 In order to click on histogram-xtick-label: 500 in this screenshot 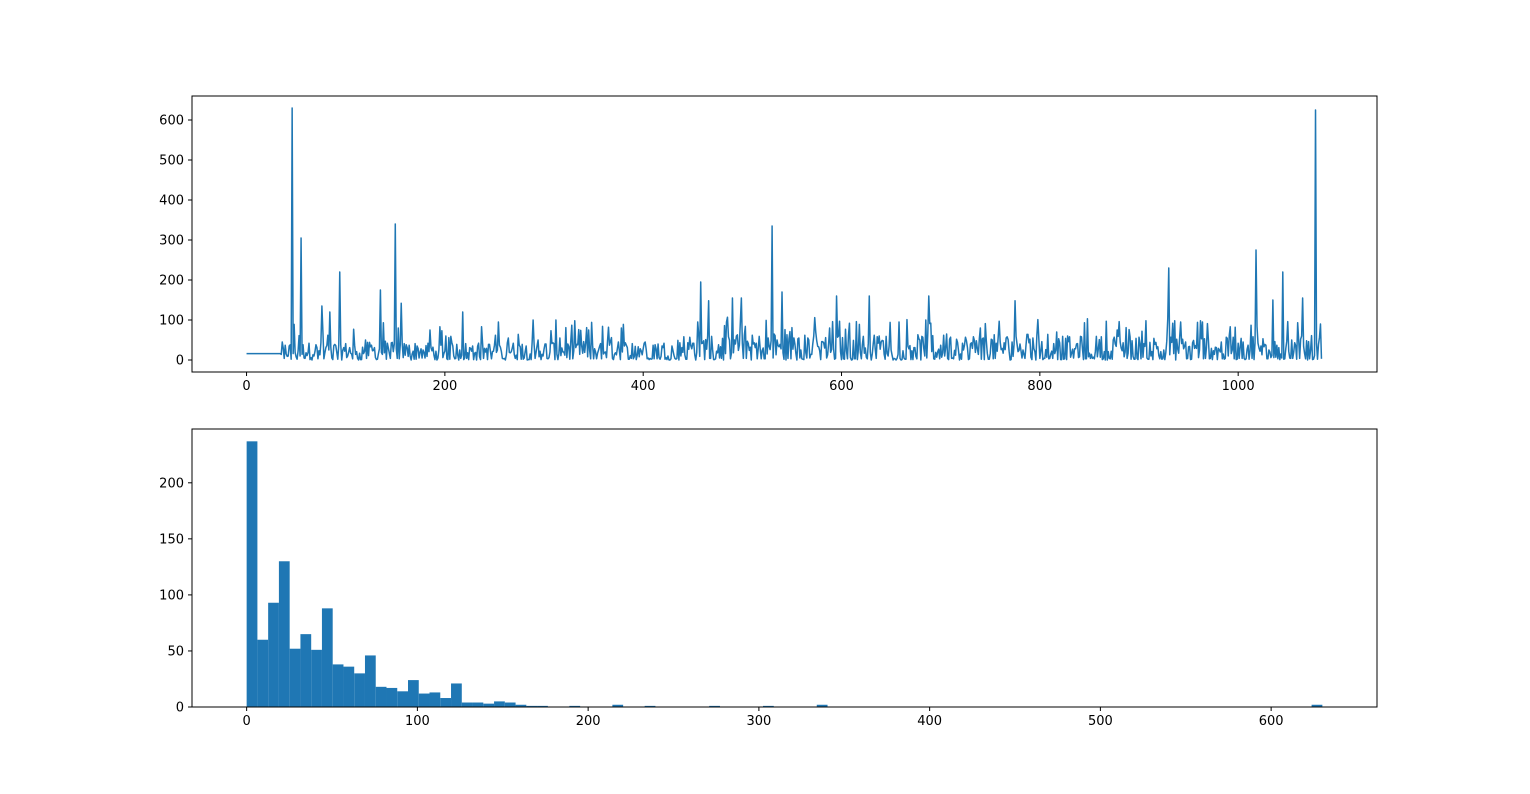, I will do `click(1100, 721)`.